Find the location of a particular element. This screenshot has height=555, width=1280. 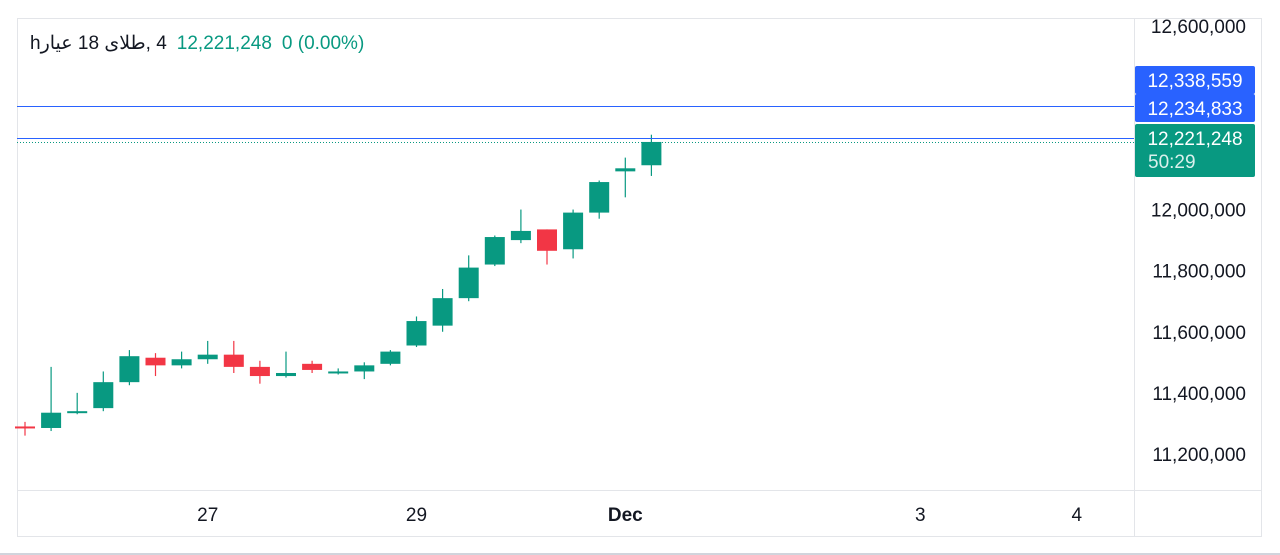

y-tick-label: 12,000,000 is located at coordinates (1198, 211).